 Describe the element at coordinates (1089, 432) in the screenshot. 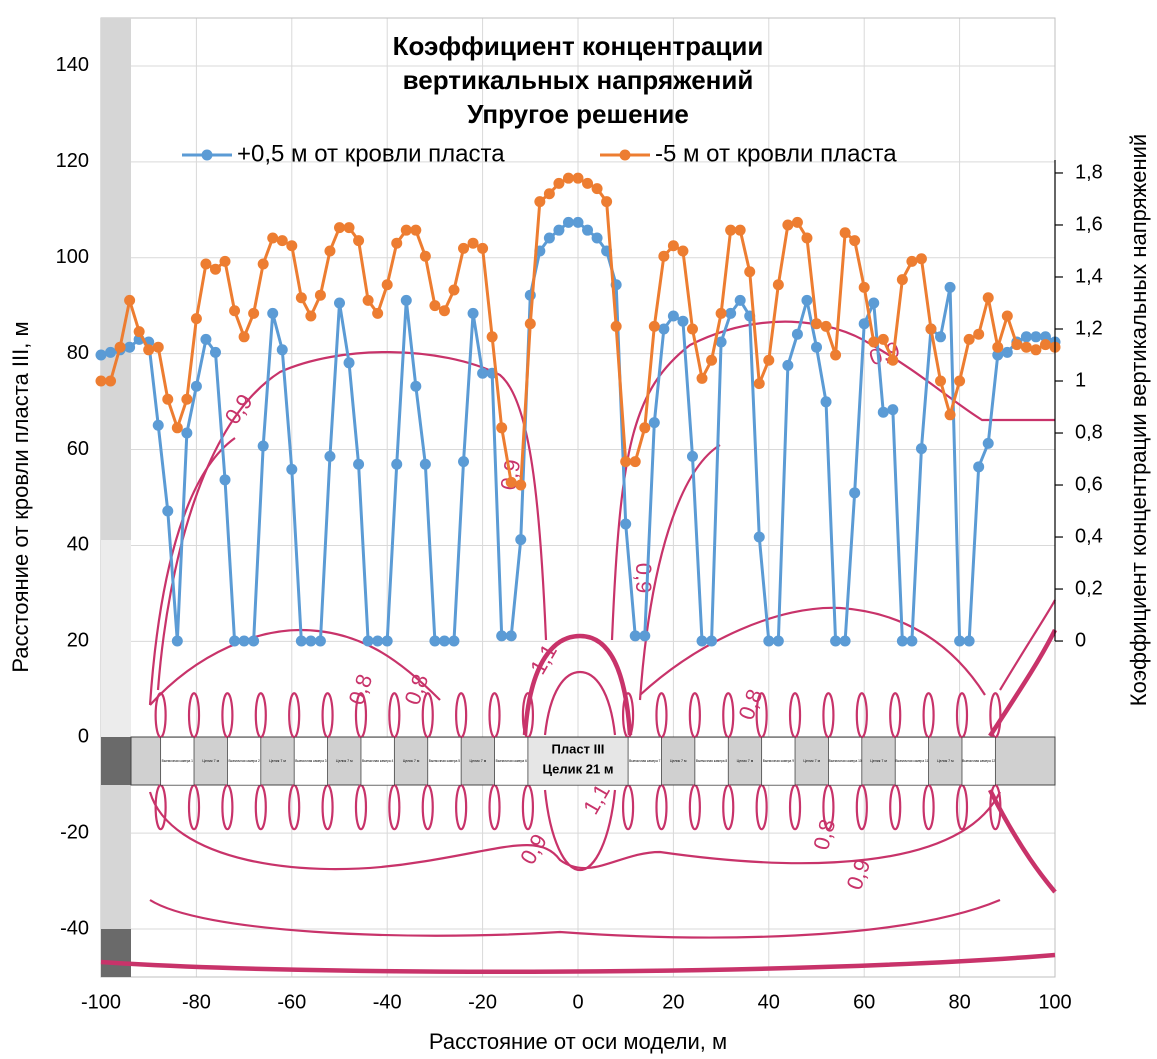

I see `y2-tick-label: 0,8` at that location.